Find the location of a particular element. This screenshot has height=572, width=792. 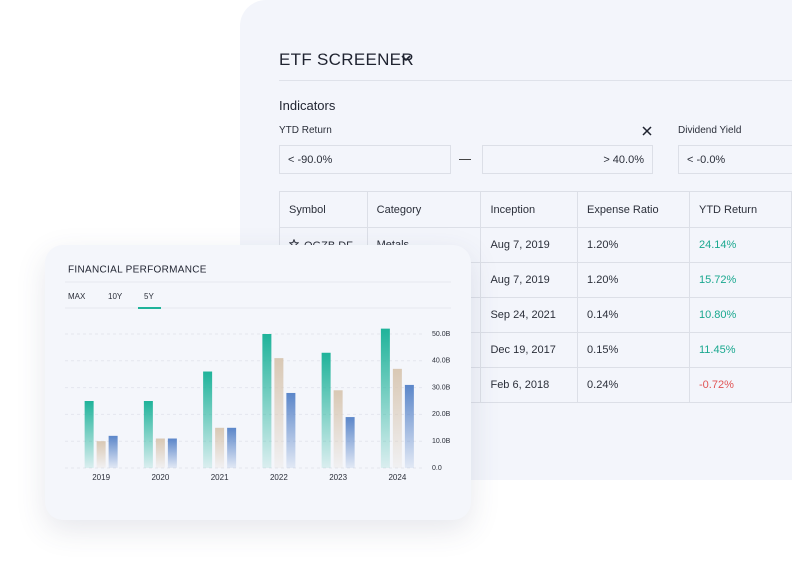

cell-text: Feb 6, 2018 is located at coordinates (520, 385).